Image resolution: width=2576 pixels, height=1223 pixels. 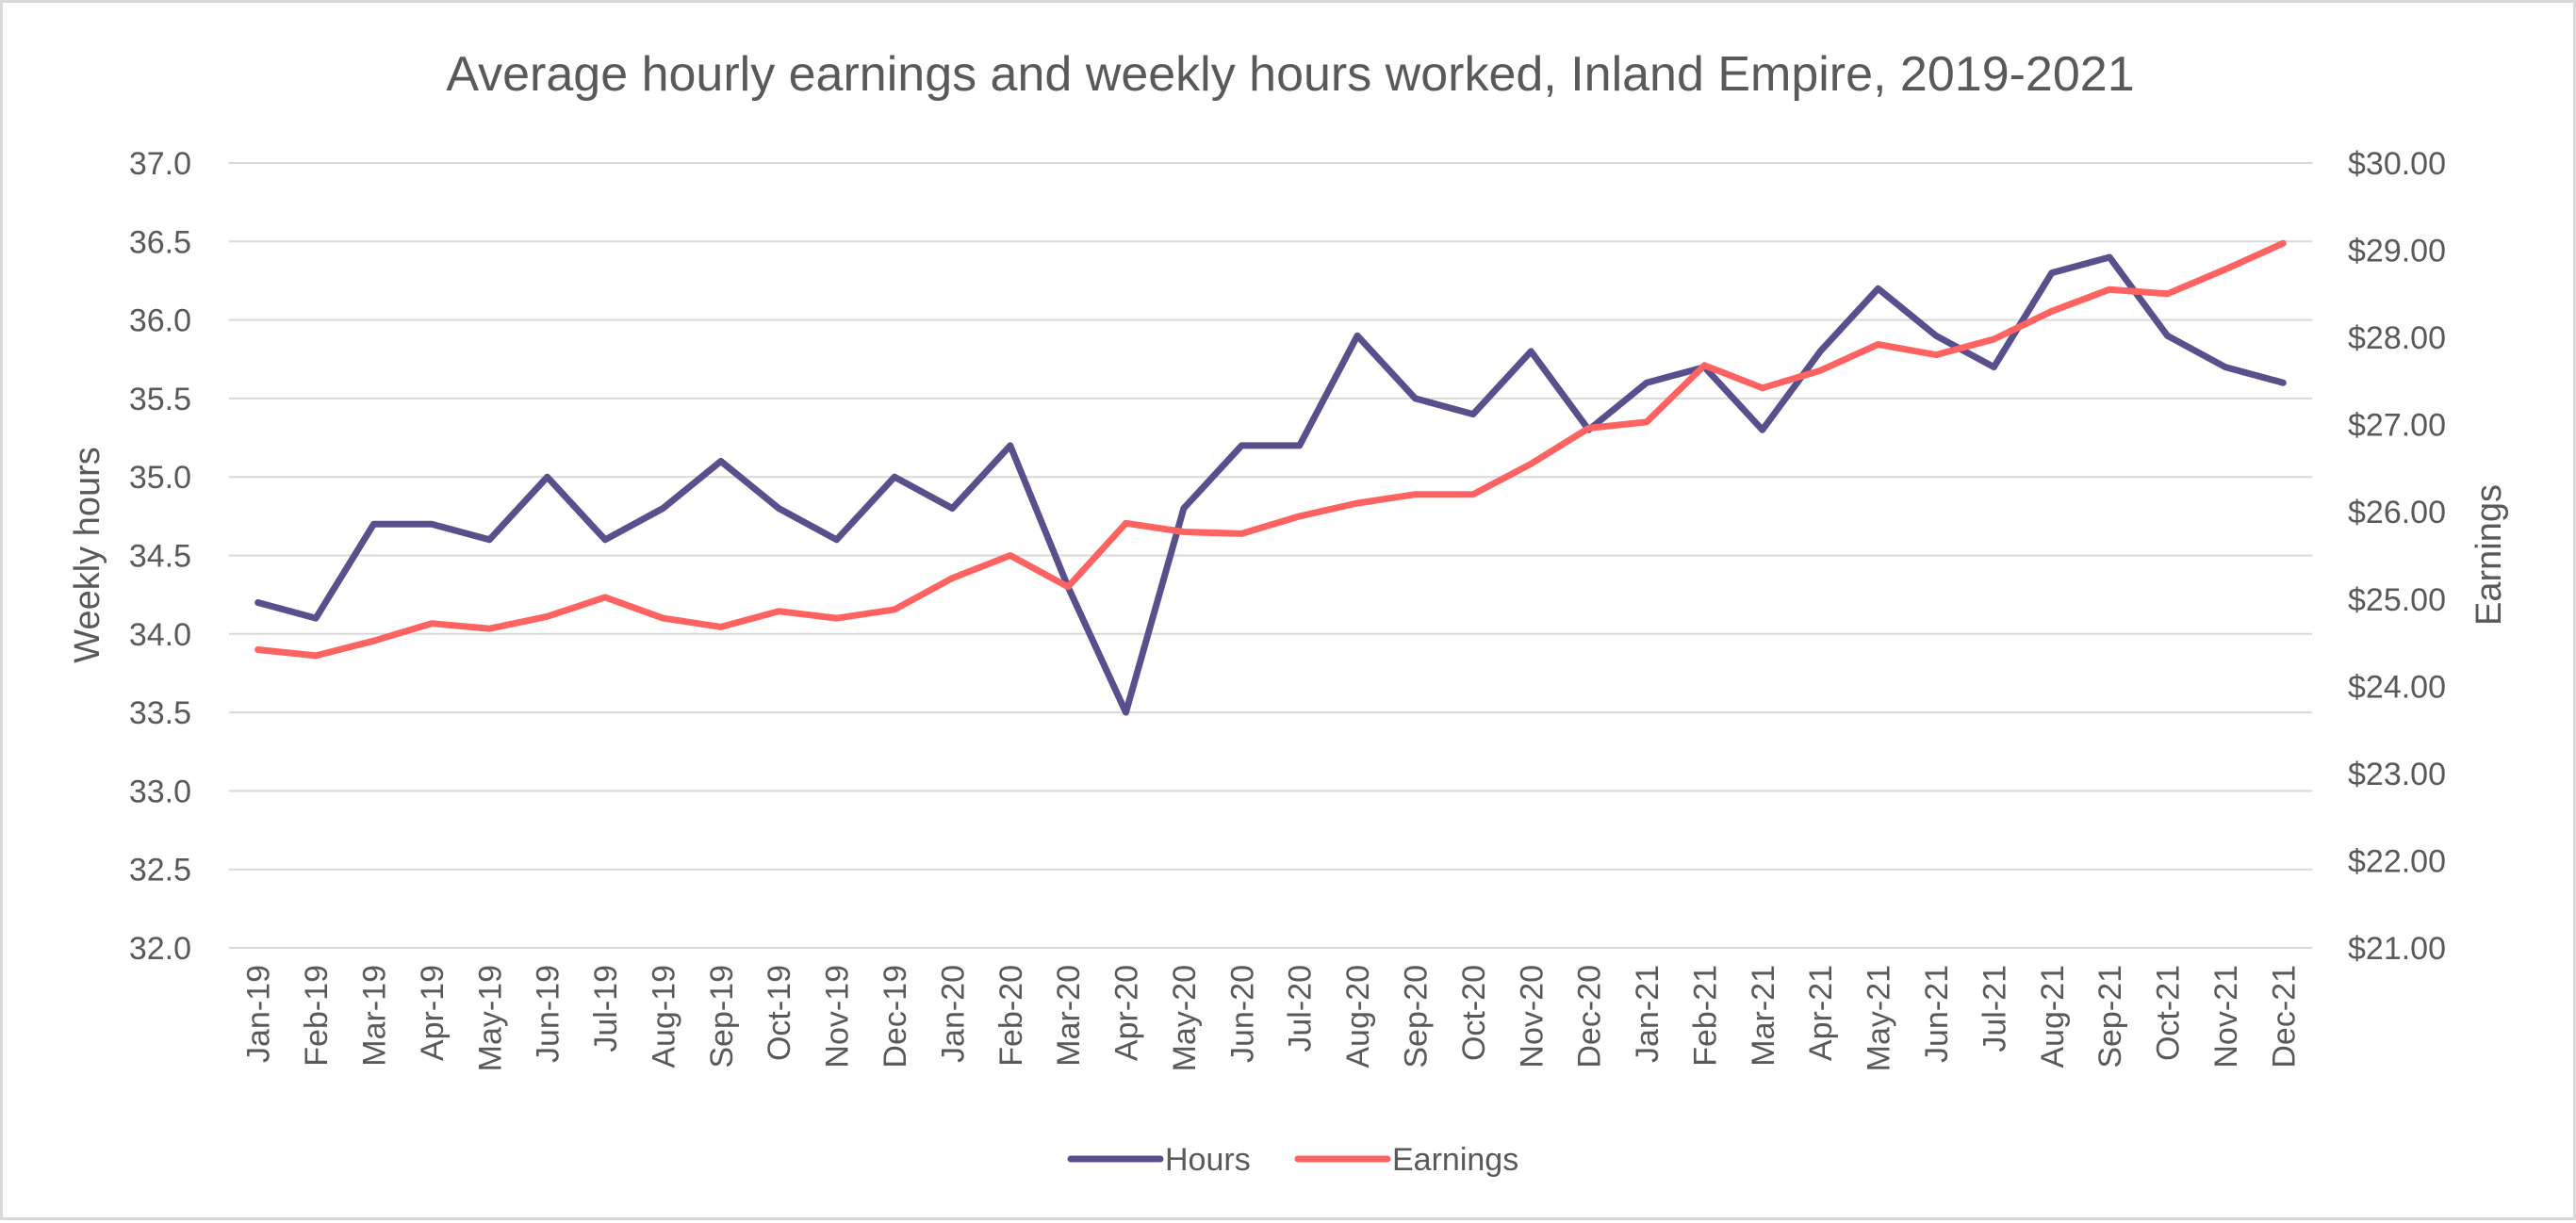 What do you see at coordinates (160, 321) in the screenshot?
I see `left-tick-label: 36.0` at bounding box center [160, 321].